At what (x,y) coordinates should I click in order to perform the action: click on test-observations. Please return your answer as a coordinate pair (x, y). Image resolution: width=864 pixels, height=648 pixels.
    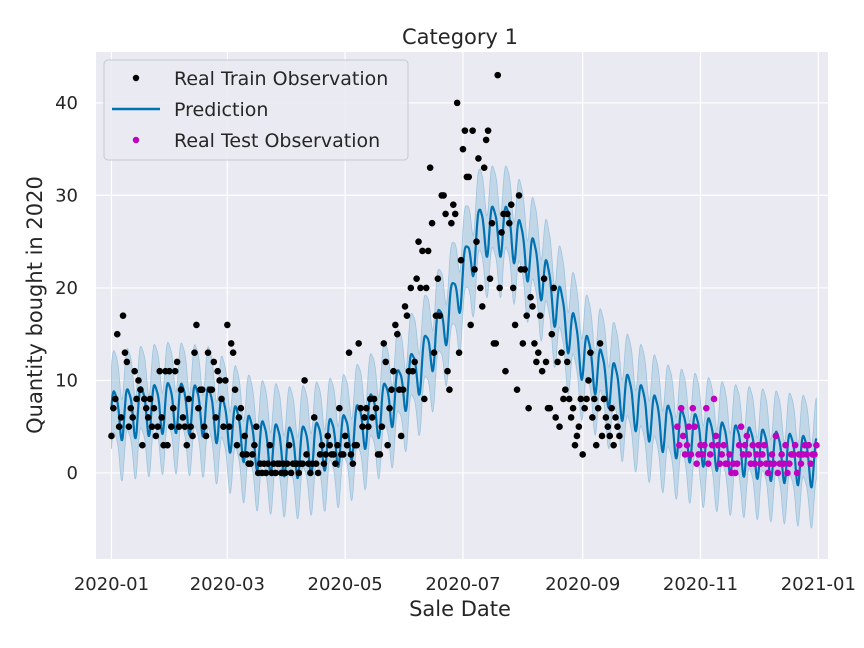
    Looking at the image, I should click on (747, 436).